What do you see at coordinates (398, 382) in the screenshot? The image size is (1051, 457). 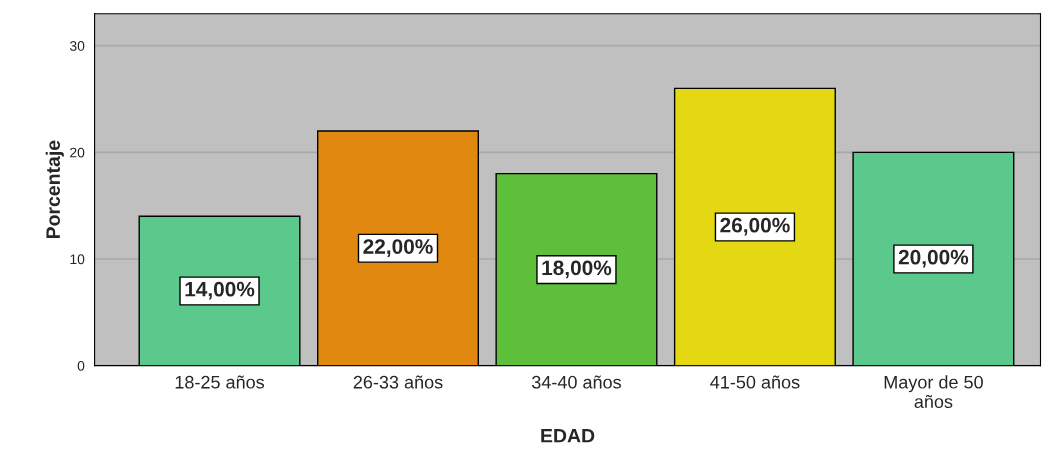 I see `x-tick-label: 26-33 años` at bounding box center [398, 382].